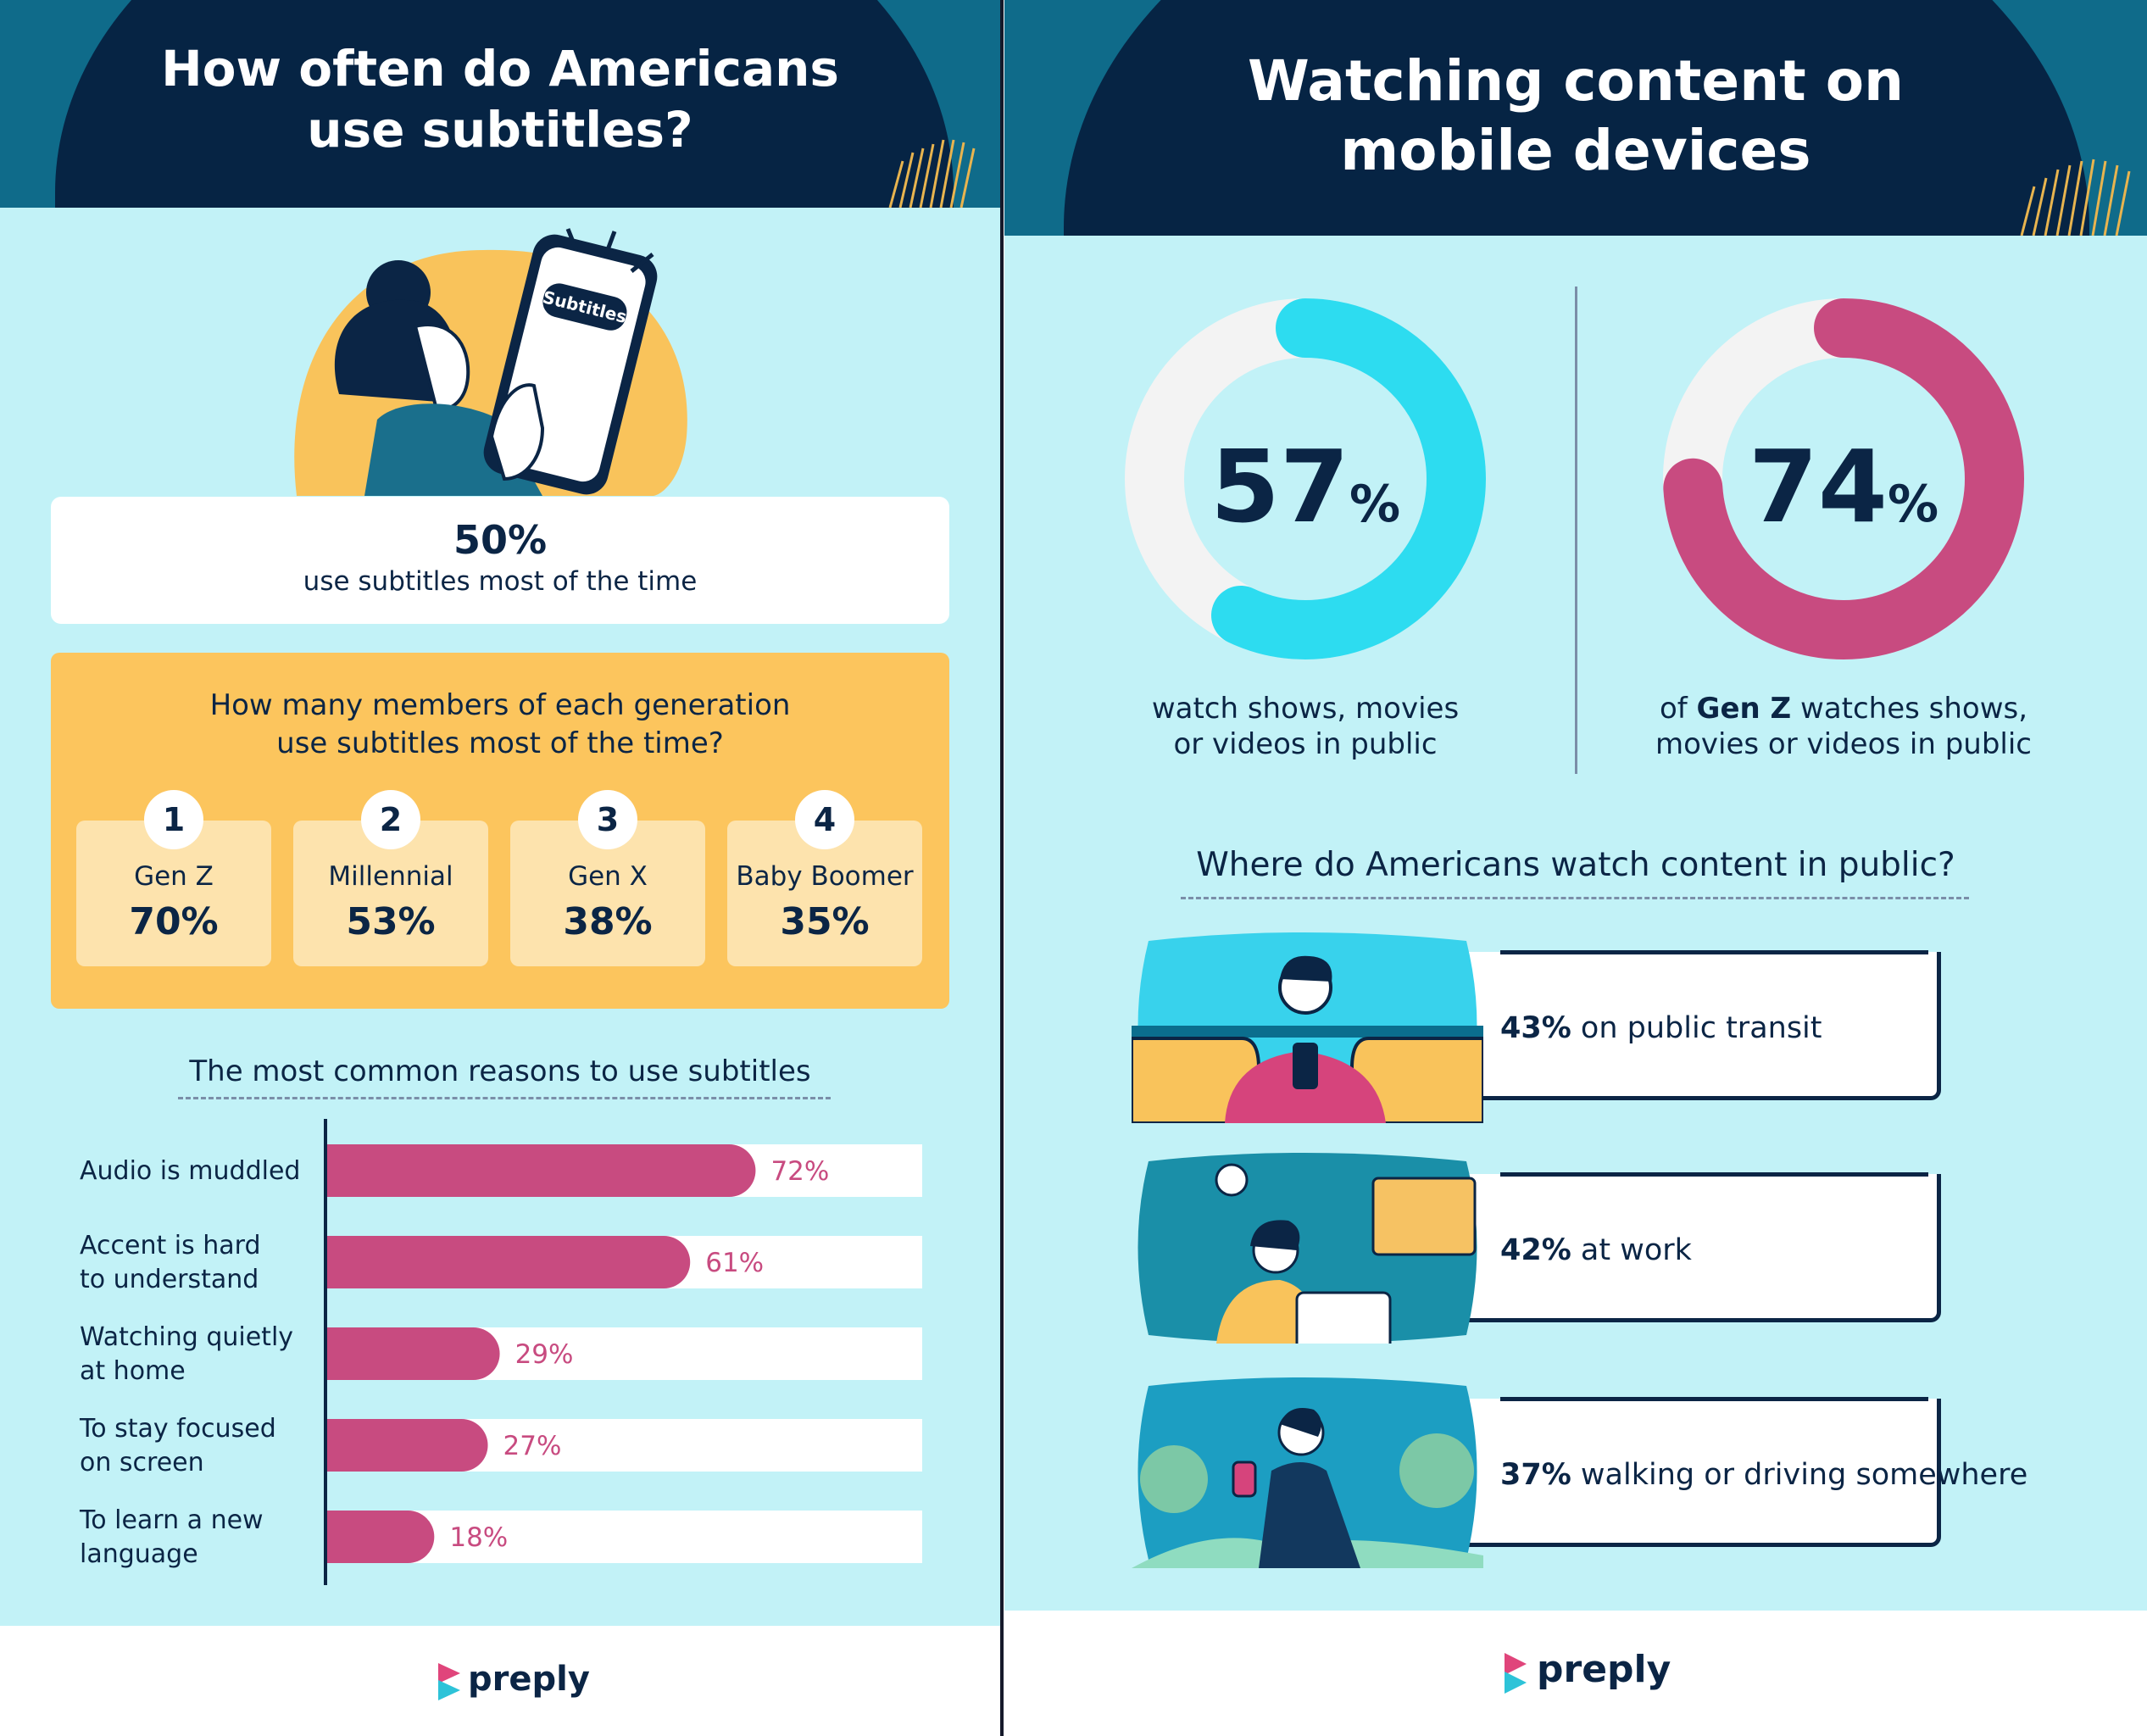 This screenshot has width=2147, height=1736. I want to click on donut2-label: 74%, so click(1843, 486).